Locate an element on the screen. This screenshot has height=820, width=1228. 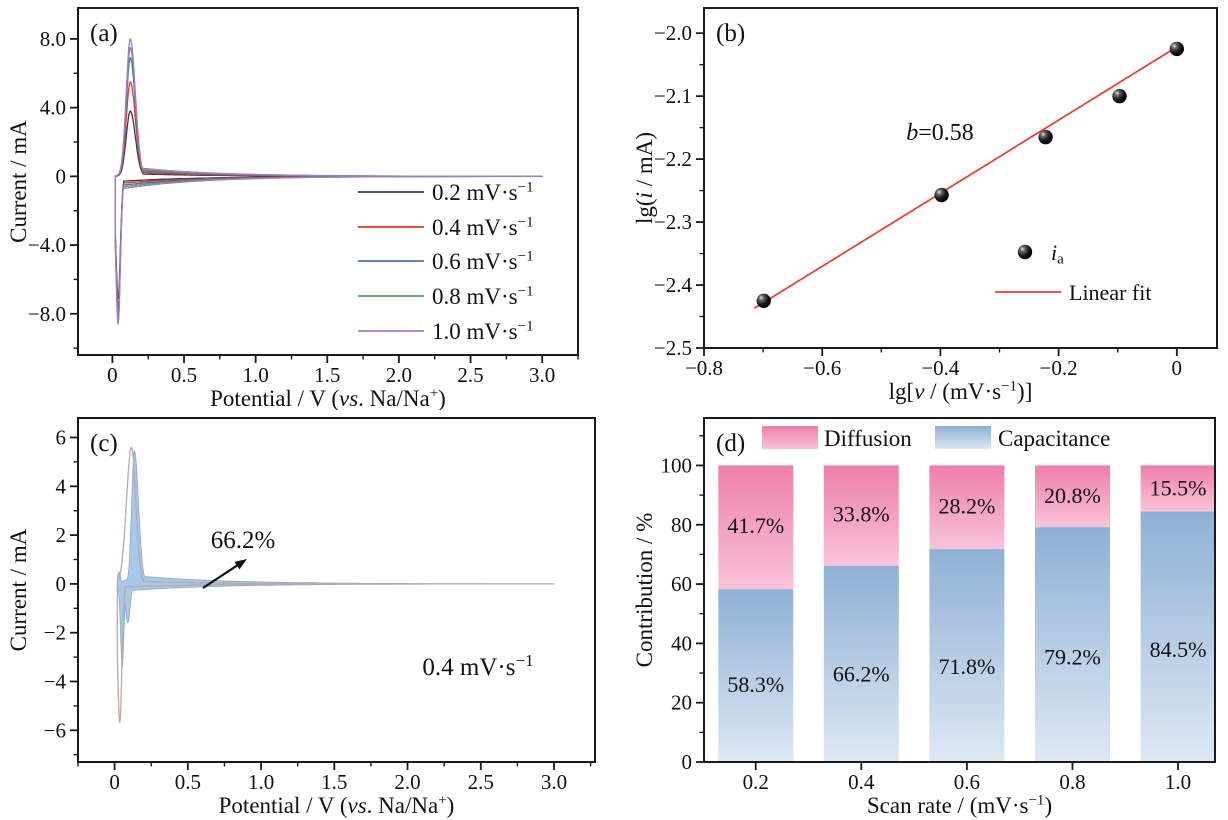
y-tick-label: 100 is located at coordinates (677, 465).